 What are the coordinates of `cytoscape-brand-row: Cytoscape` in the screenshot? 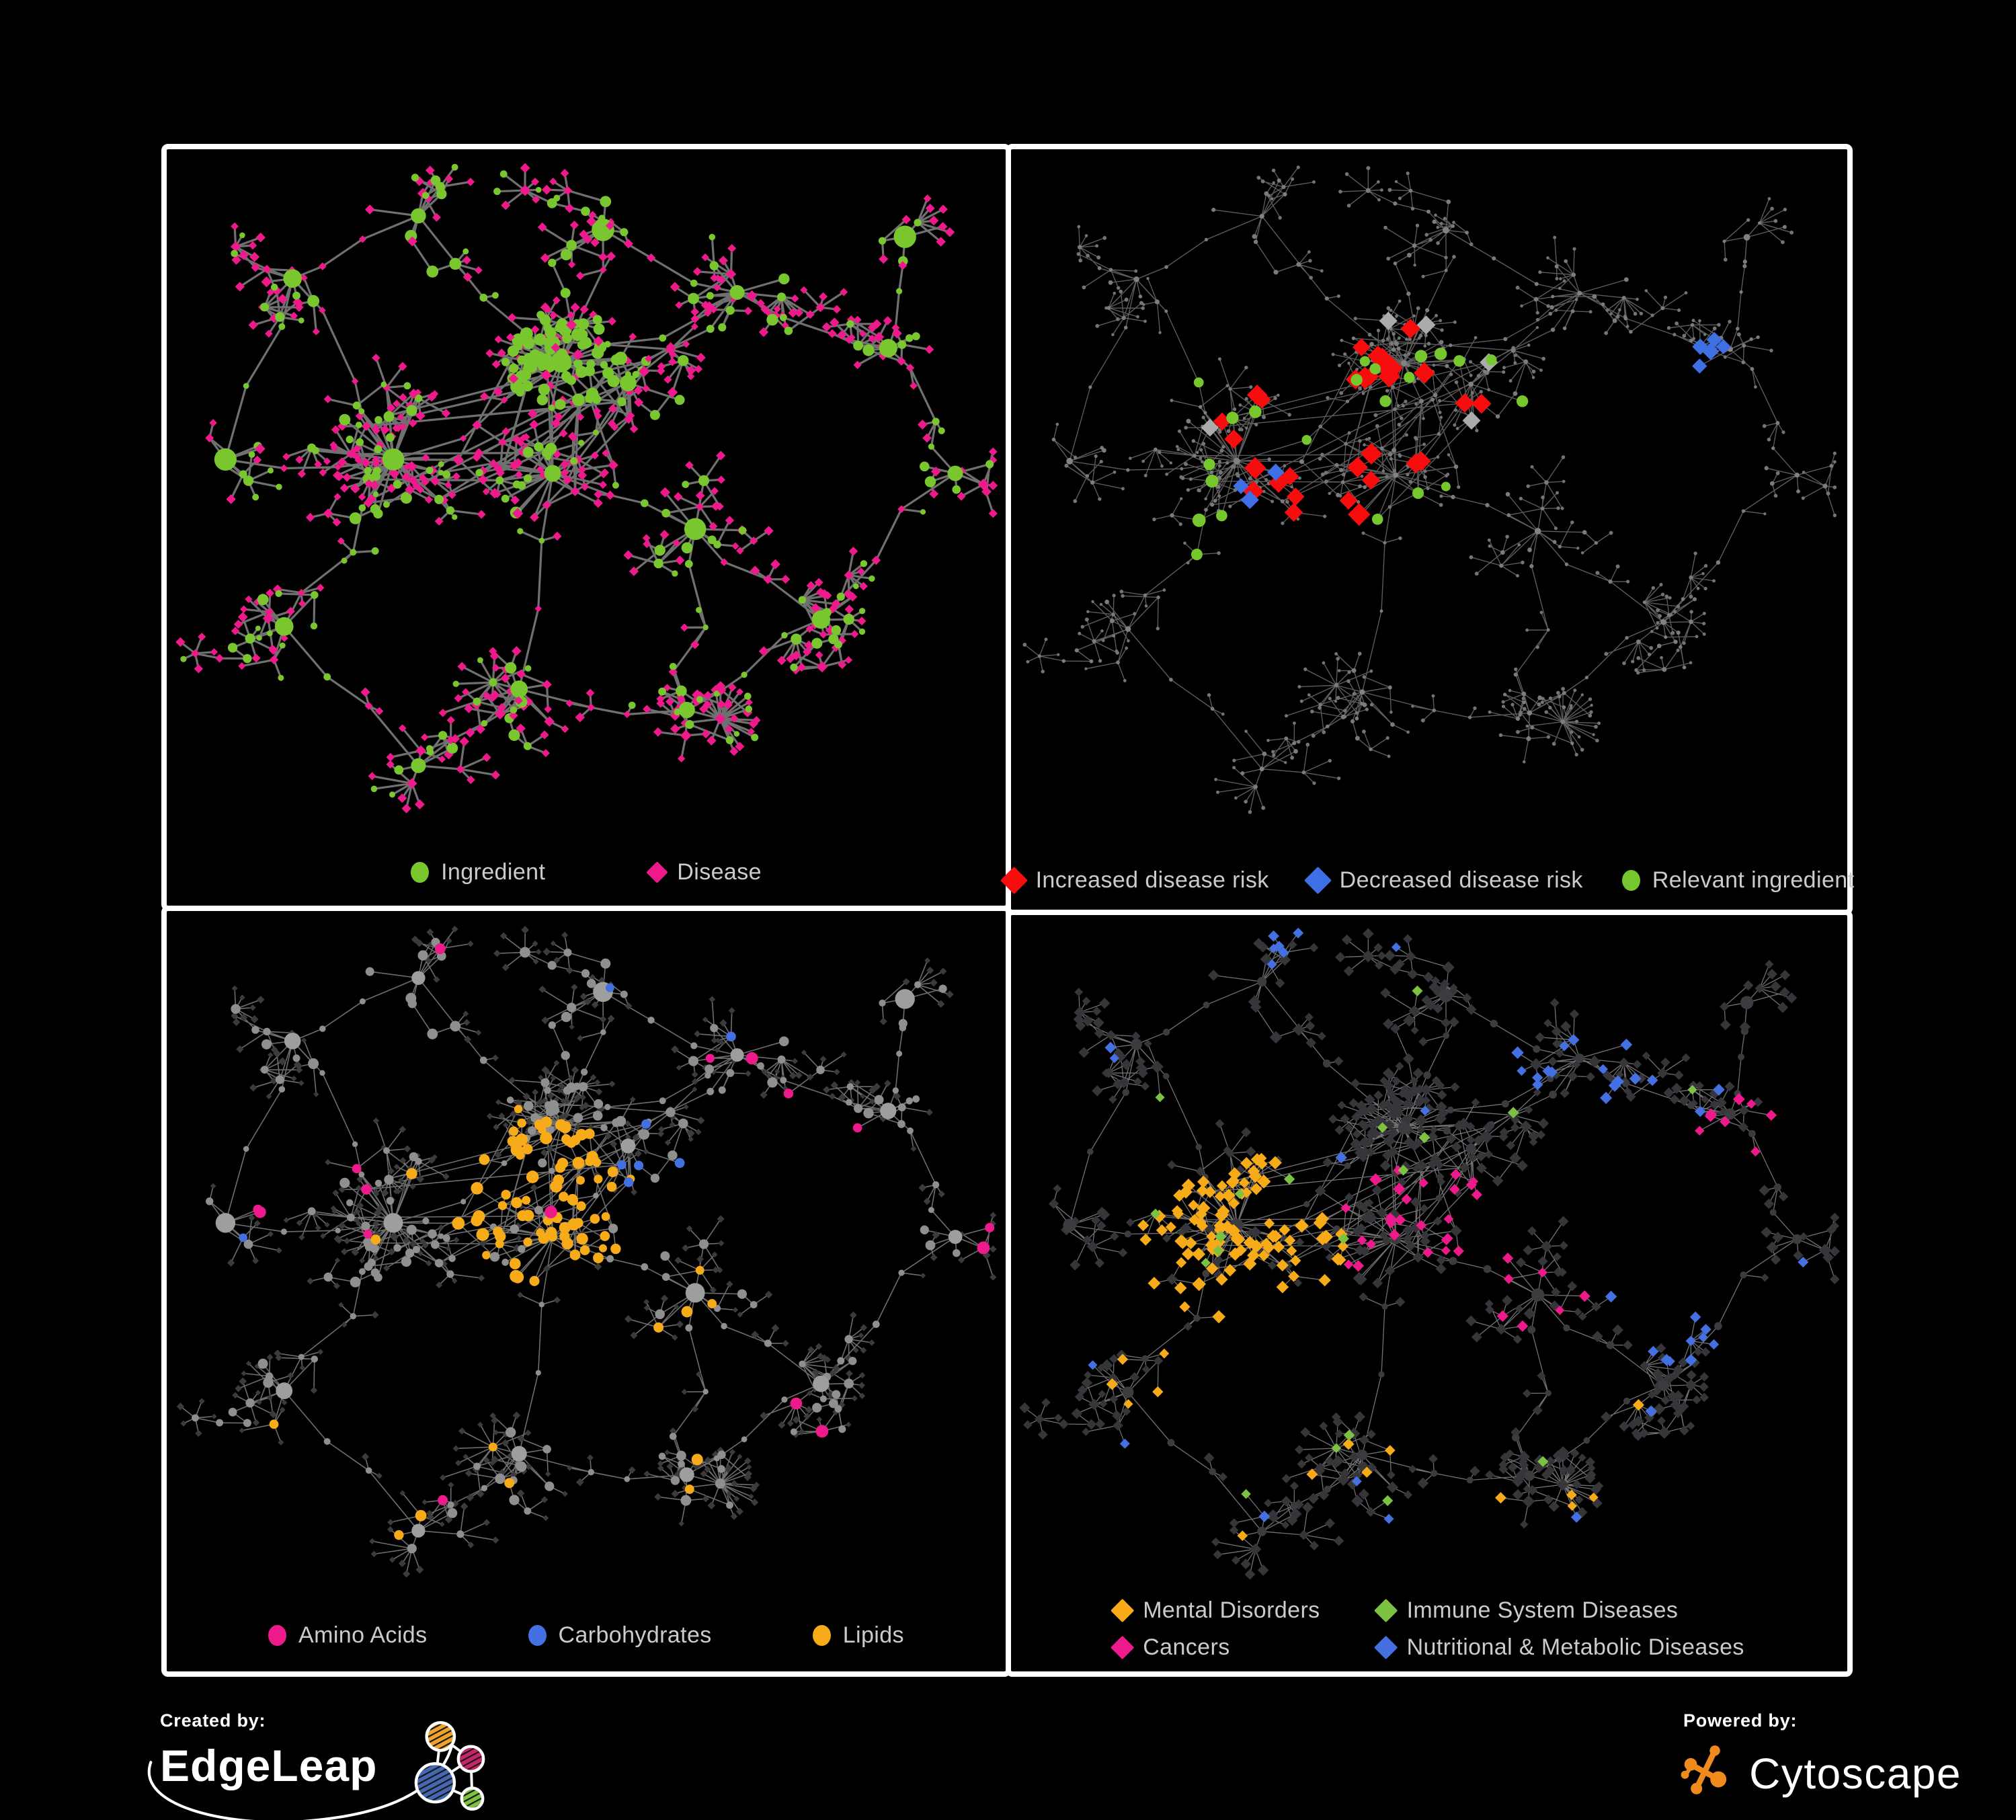 It's located at (1820, 1774).